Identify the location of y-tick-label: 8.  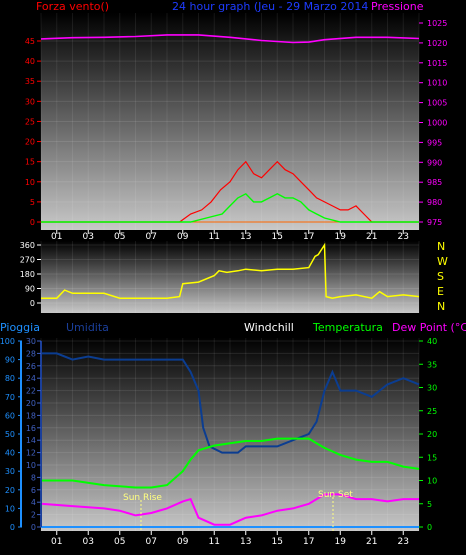
(33, 477).